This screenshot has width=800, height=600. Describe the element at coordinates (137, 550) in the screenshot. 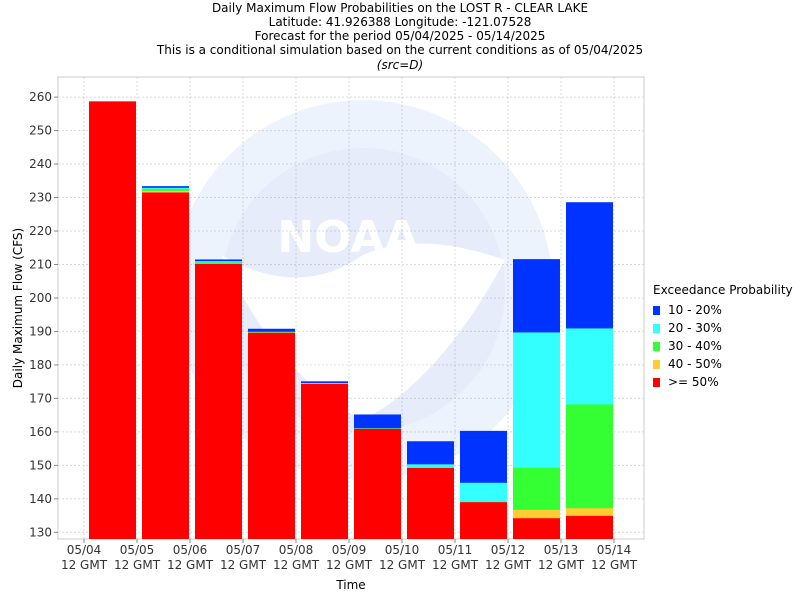

I see `x-tick-date: 05/05` at that location.